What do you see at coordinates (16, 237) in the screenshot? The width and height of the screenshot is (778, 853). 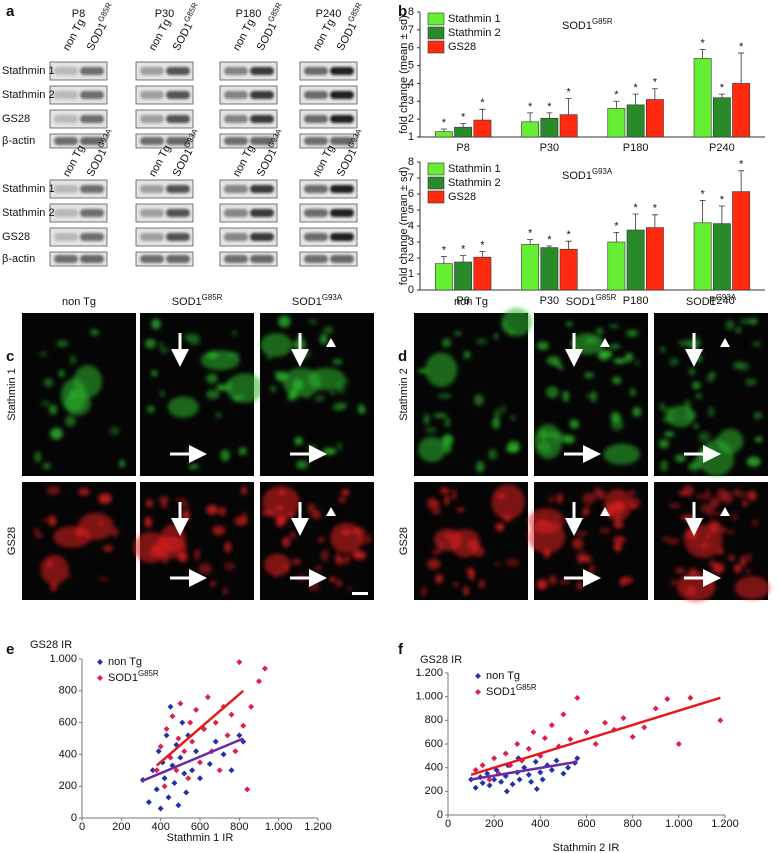 I see `row-label: GS28` at bounding box center [16, 237].